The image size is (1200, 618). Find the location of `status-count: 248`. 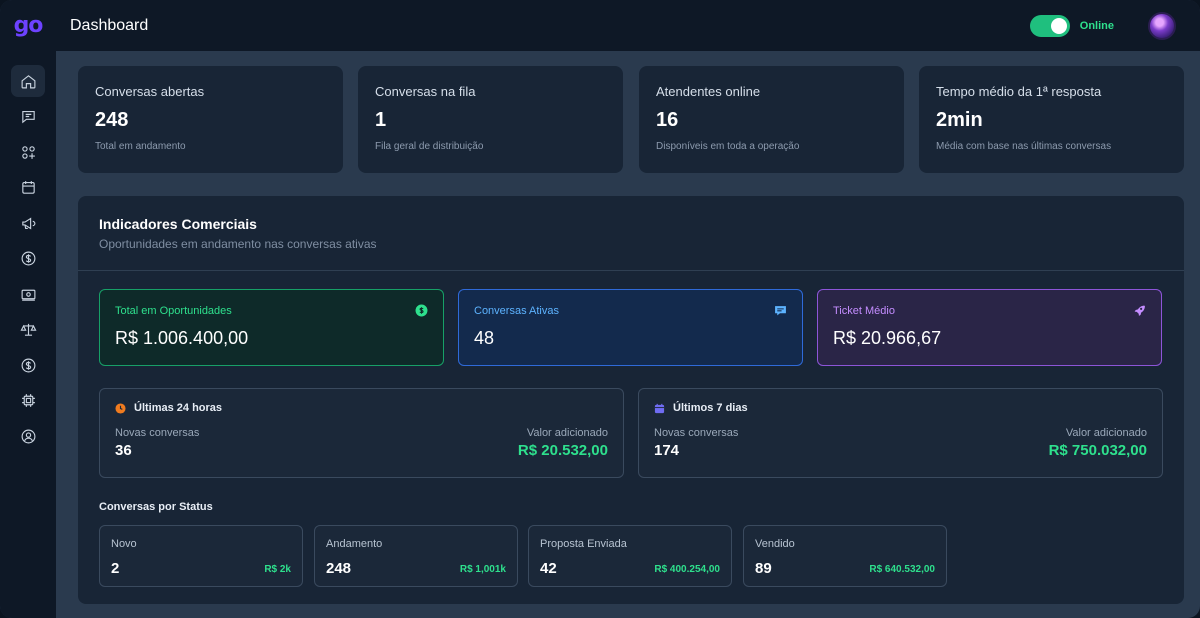

status-count: 248 is located at coordinates (339, 568).